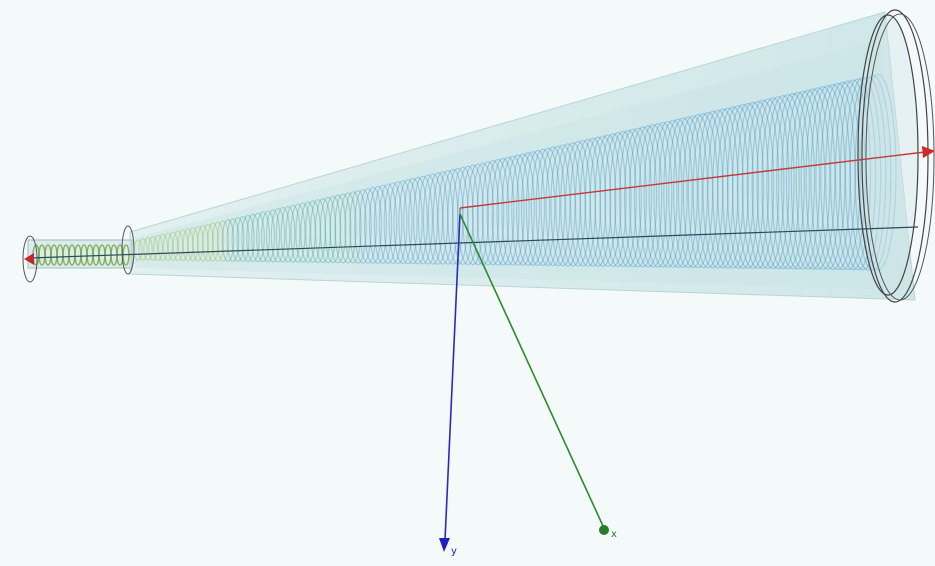 Image resolution: width=935 pixels, height=566 pixels. What do you see at coordinates (928, 152) in the screenshot?
I see `arrow-red` at bounding box center [928, 152].